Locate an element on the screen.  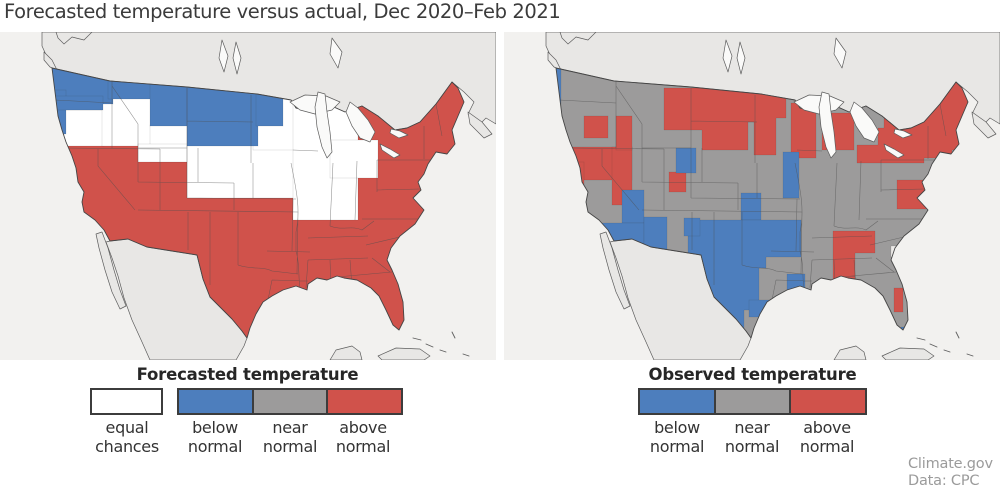
forecast-legend-title: Forecasted temperature is located at coordinates (247, 374).